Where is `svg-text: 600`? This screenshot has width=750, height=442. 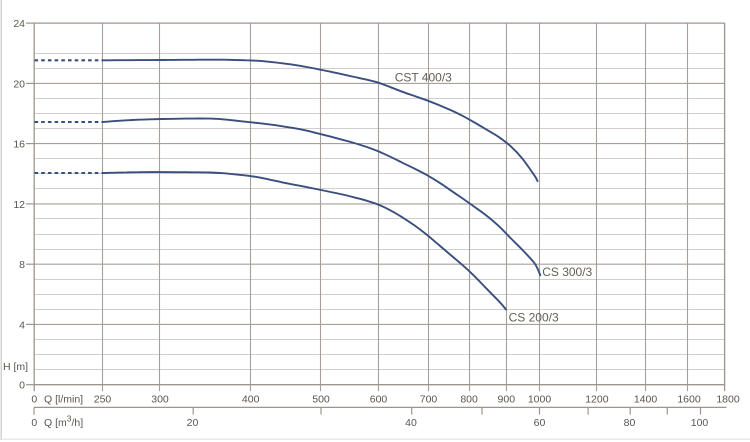 svg-text: 600 is located at coordinates (379, 399).